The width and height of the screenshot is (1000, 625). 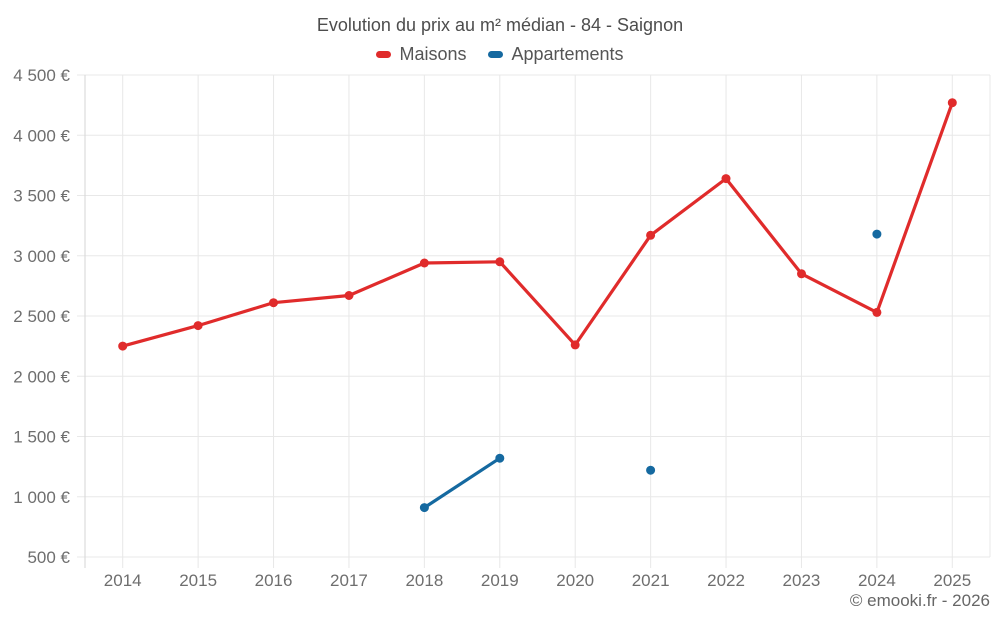 What do you see at coordinates (952, 103) in the screenshot?
I see `maisons-point-2025` at bounding box center [952, 103].